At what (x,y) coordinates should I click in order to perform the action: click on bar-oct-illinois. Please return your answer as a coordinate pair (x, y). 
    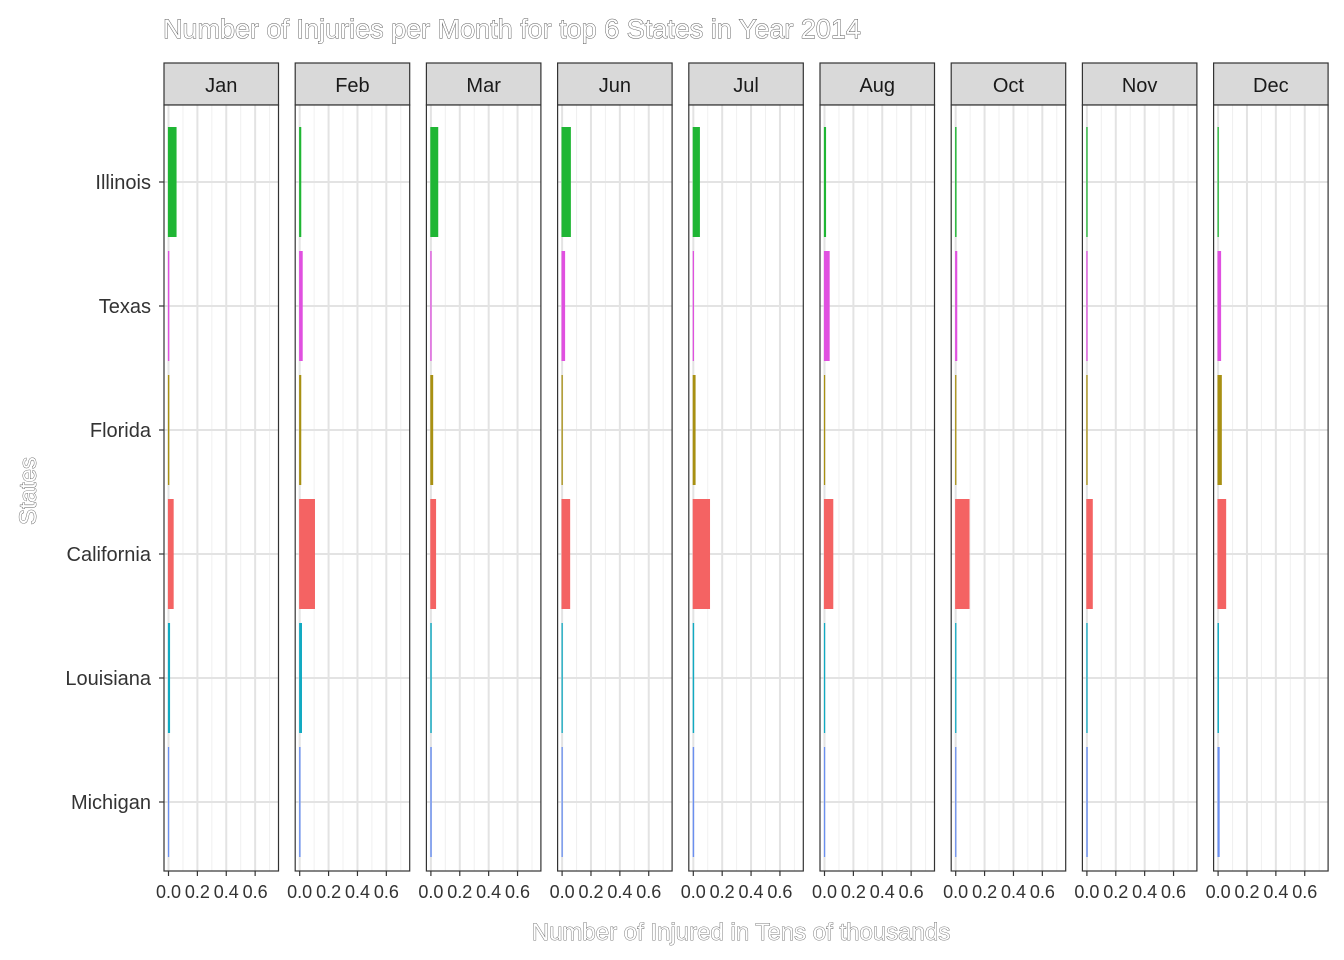
    Looking at the image, I should click on (956, 182).